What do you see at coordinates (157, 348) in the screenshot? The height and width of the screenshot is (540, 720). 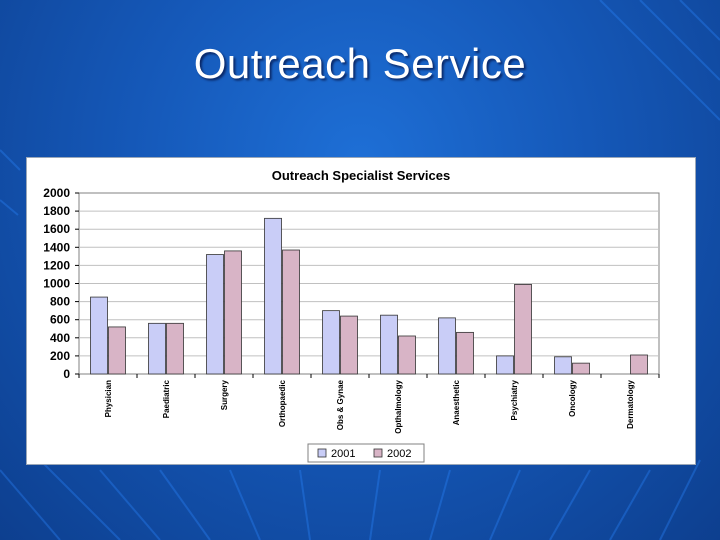 I see `bar-2001-paediatric` at bounding box center [157, 348].